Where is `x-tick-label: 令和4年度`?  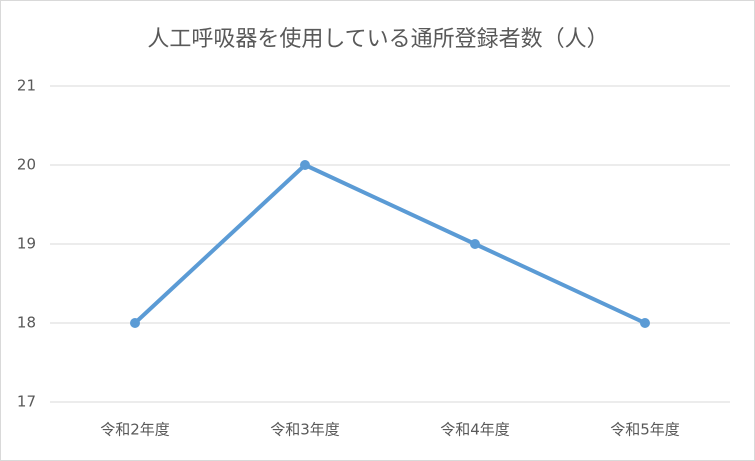 x-tick-label: 令和4年度 is located at coordinates (475, 430).